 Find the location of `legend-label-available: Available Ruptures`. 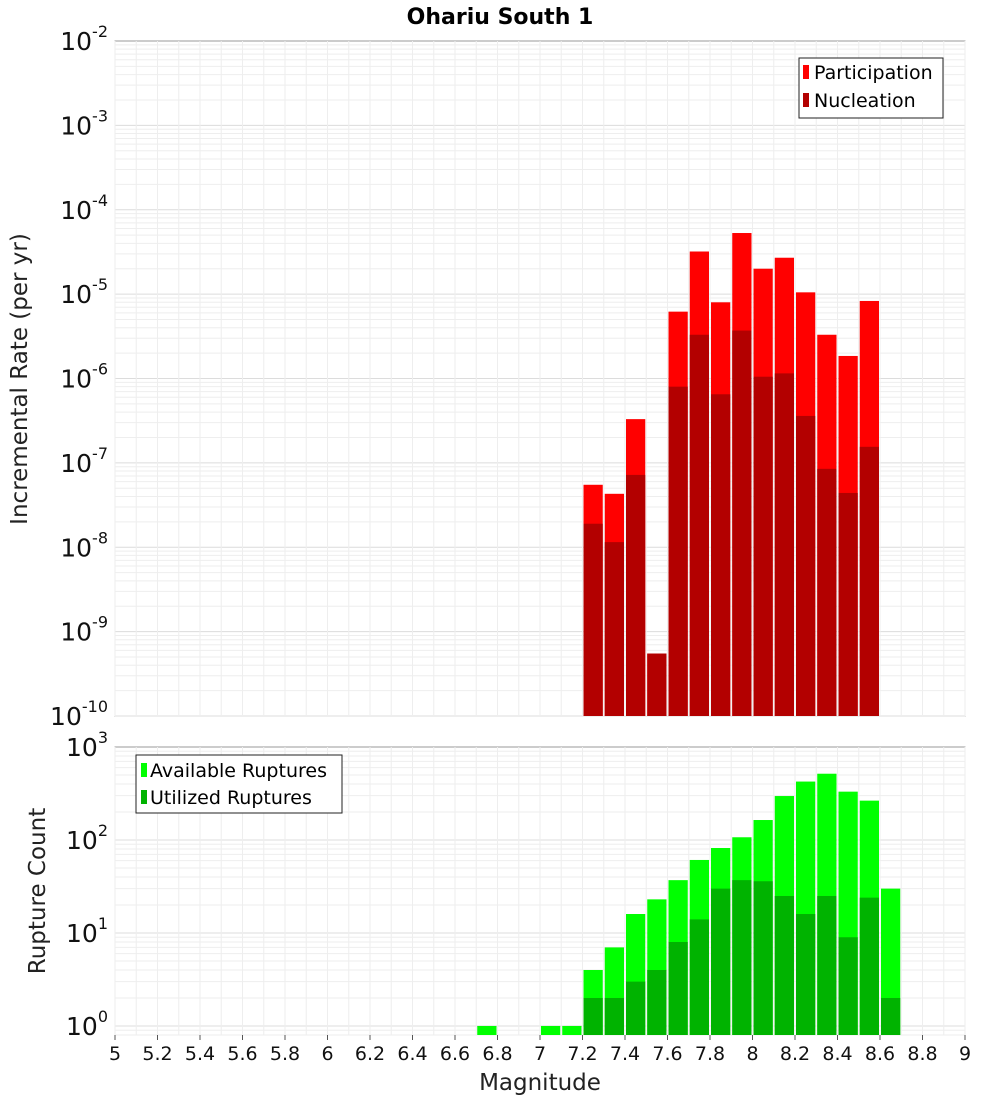

legend-label-available: Available Ruptures is located at coordinates (238, 771).